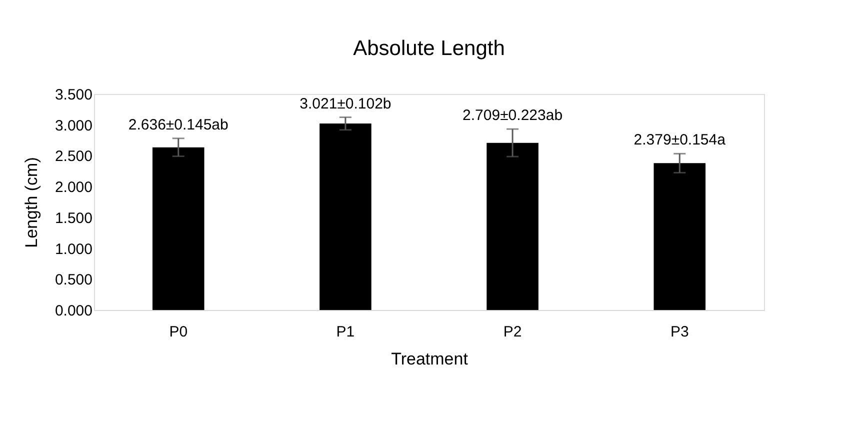 This screenshot has width=851, height=428. I want to click on y-tick-label: 0.500, so click(73, 280).